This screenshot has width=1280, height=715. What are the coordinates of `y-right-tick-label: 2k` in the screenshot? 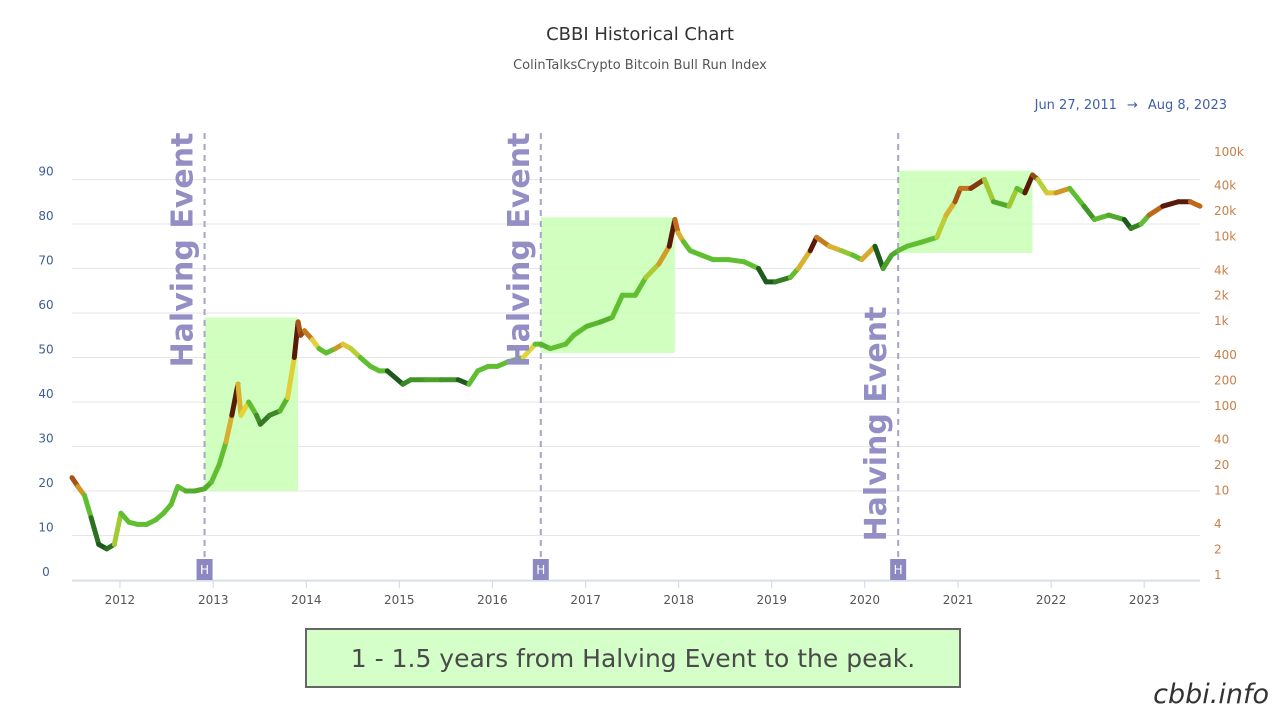 It's located at (1221, 296).